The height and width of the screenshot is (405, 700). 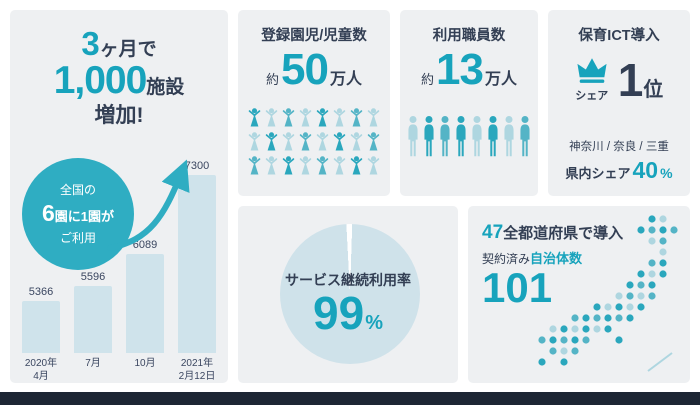 I want to click on bar-column: 5366, so click(x=41, y=319).